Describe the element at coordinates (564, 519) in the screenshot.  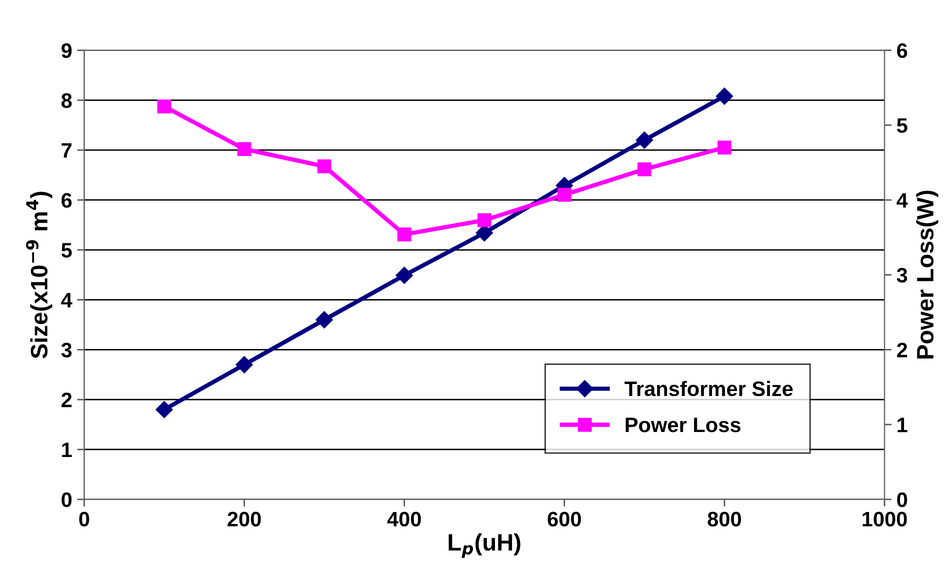
I see `x-tick-label: 600` at that location.